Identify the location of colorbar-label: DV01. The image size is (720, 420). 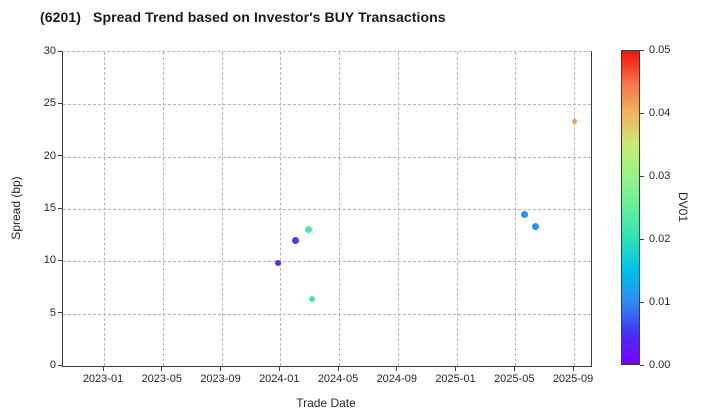
(683, 207).